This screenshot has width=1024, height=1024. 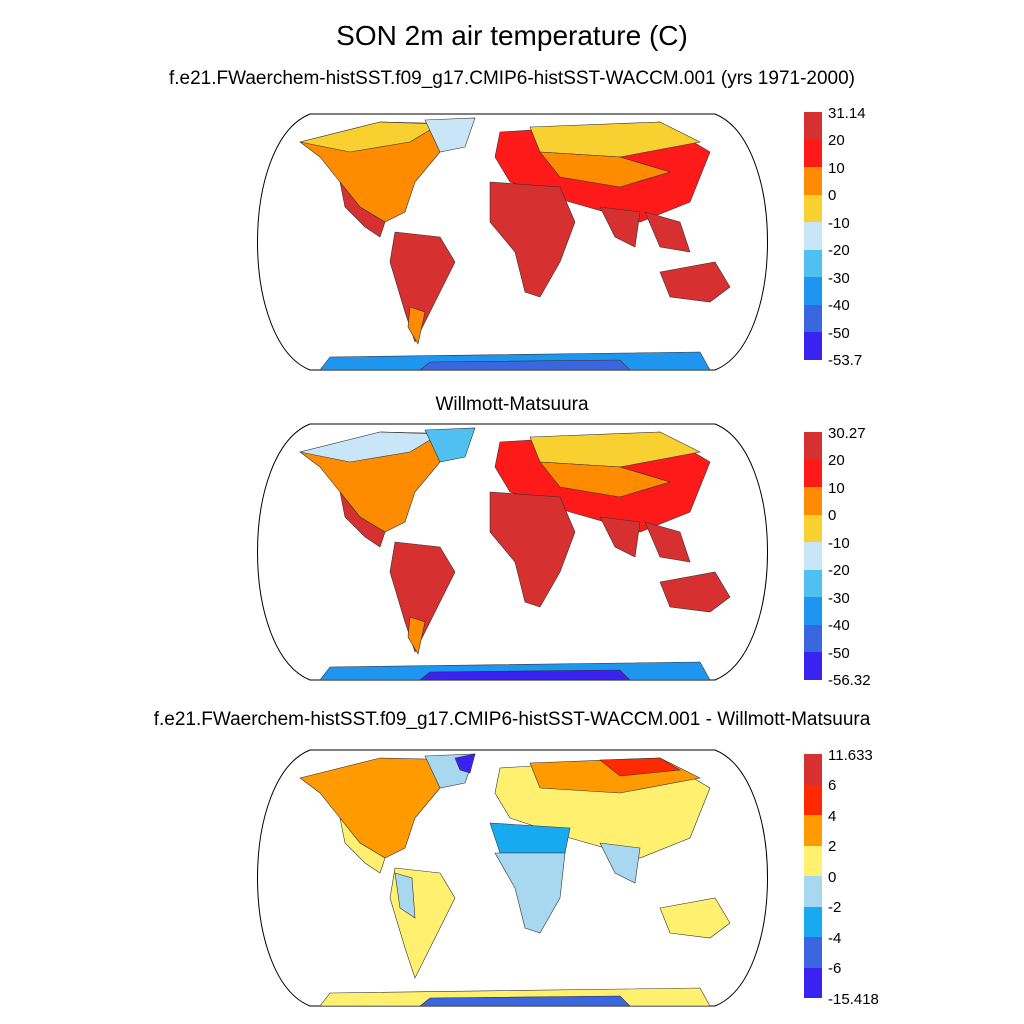 What do you see at coordinates (839, 333) in the screenshot?
I see `cb1-label: -50` at bounding box center [839, 333].